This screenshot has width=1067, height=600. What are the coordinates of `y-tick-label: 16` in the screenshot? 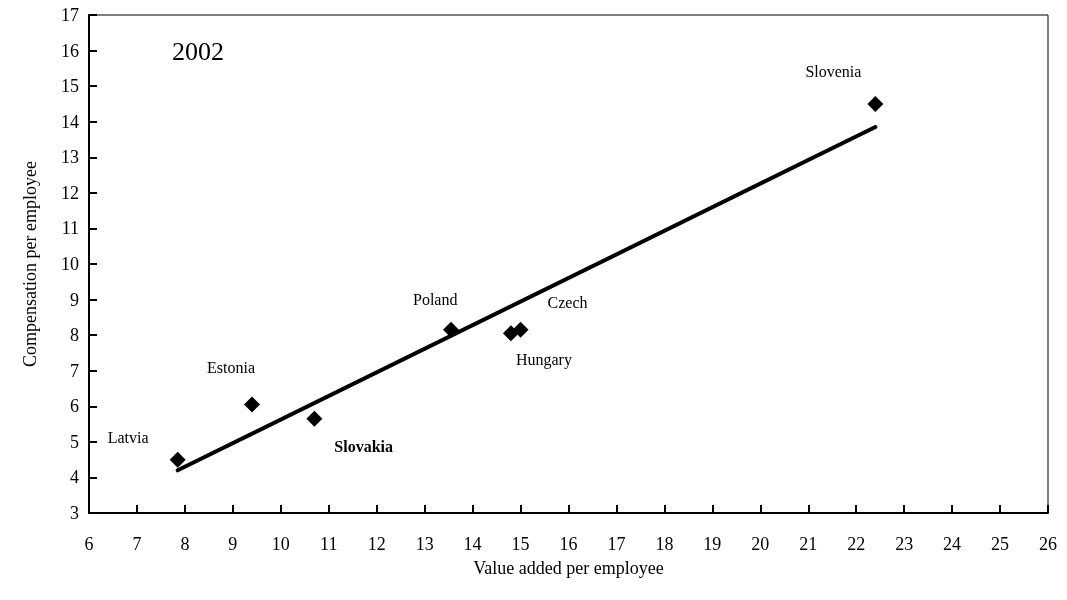 It's located at (70, 50).